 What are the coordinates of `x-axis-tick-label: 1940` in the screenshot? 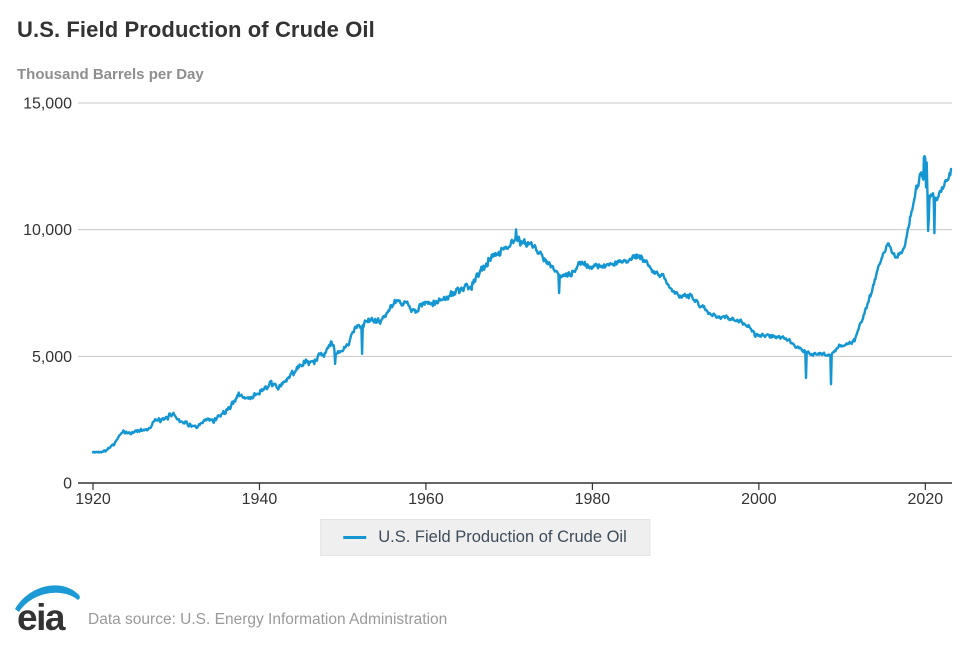 It's located at (260, 499).